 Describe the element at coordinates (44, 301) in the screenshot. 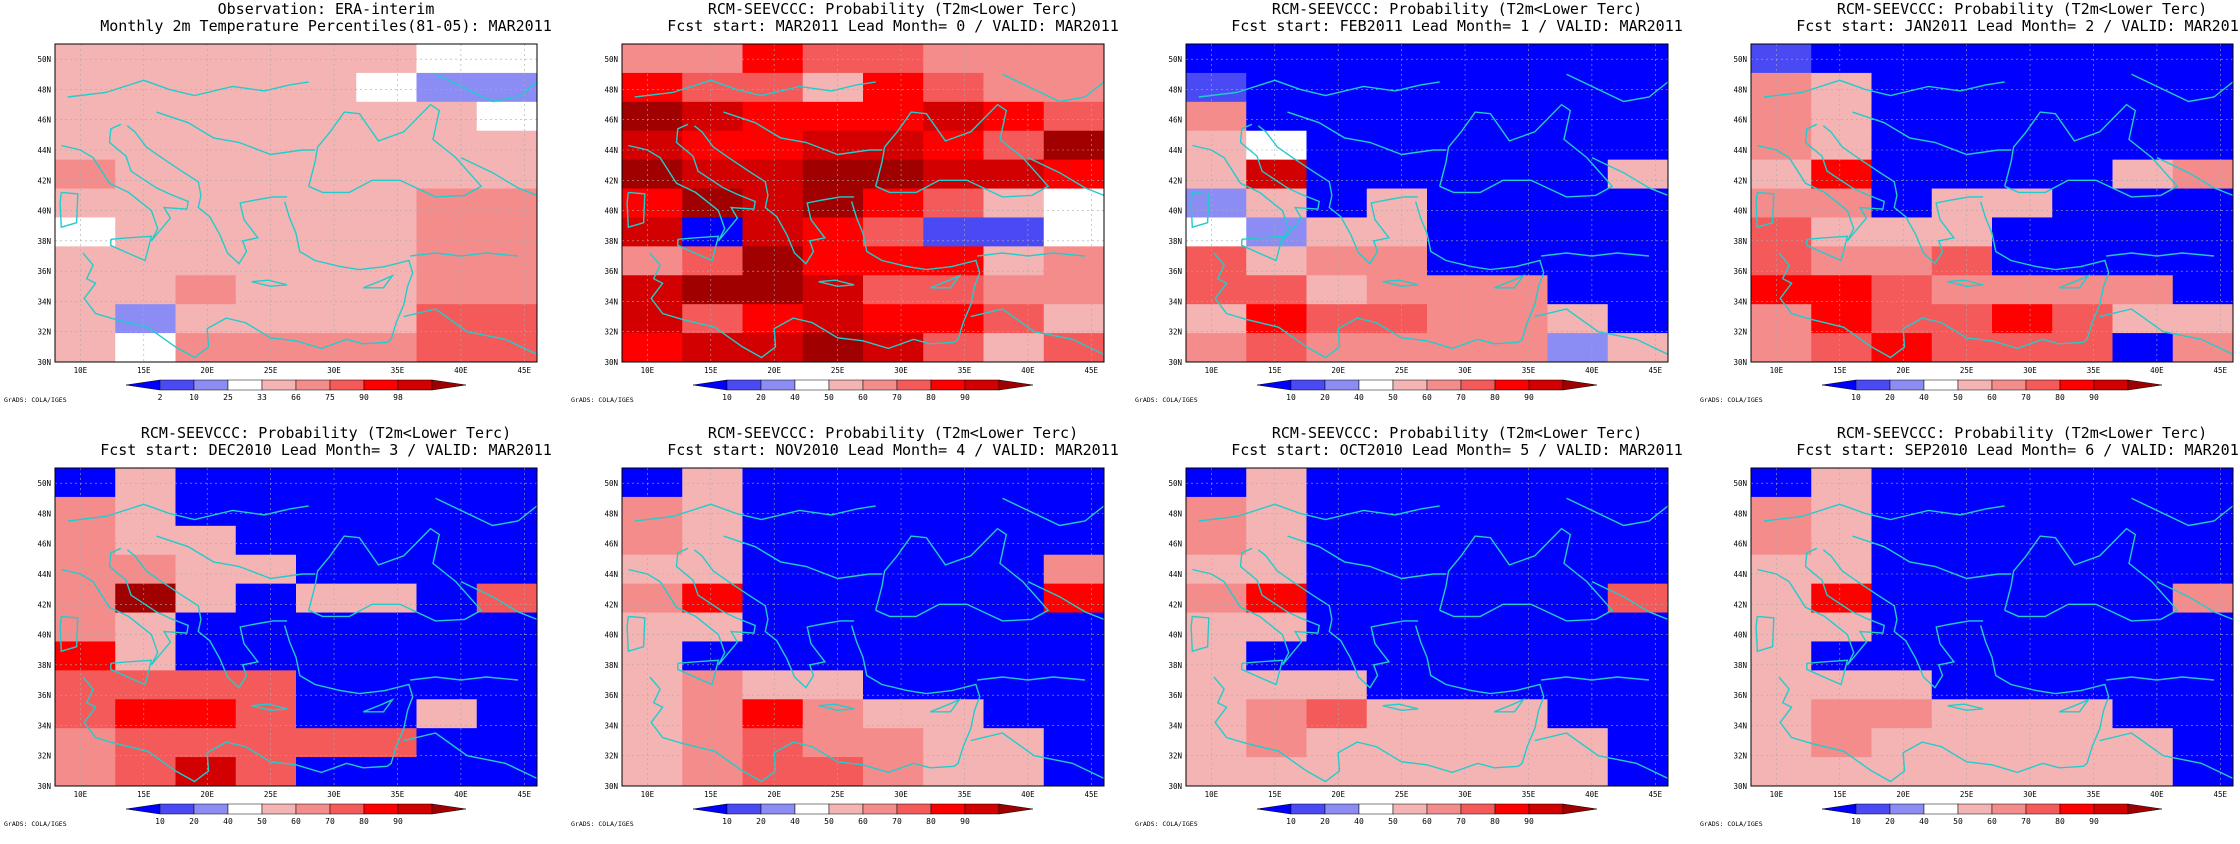

I see `lat-tick-label: 34N` at that location.